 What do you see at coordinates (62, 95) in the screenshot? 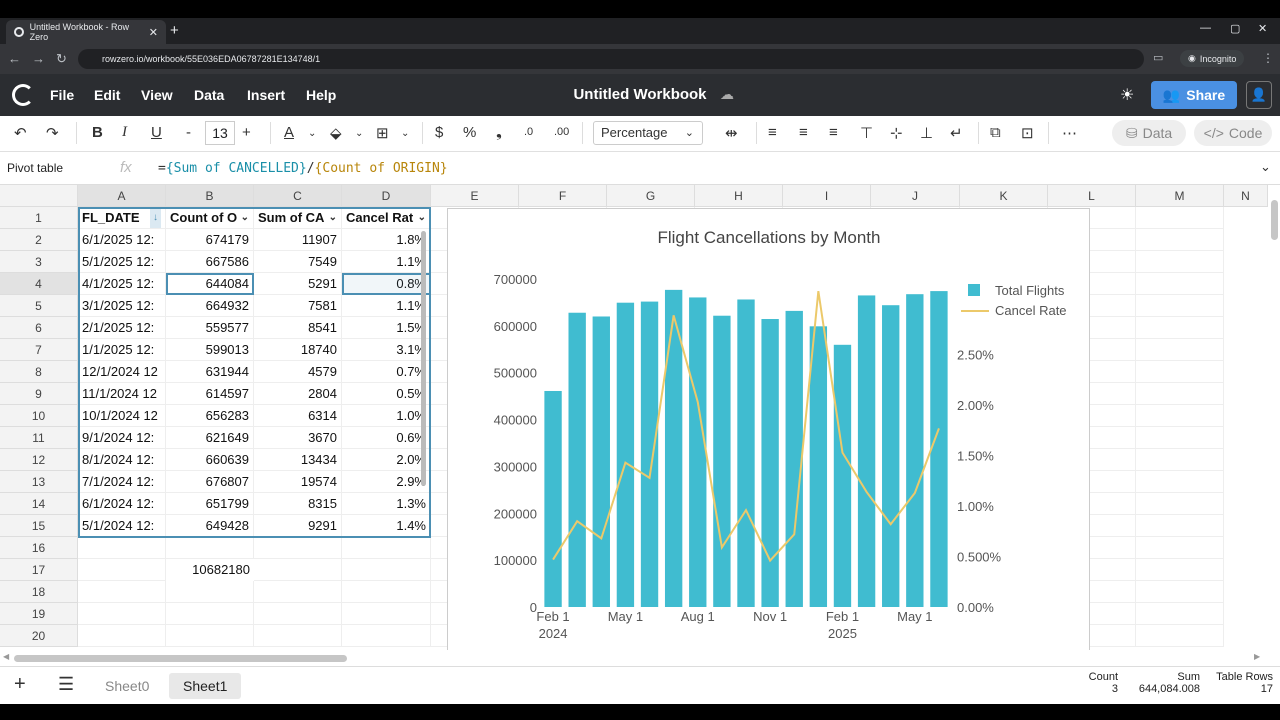
I see `menu-file: File` at bounding box center [62, 95].